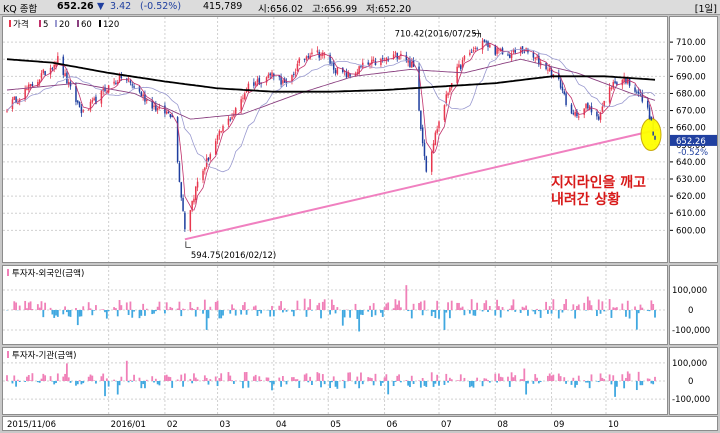  What do you see at coordinates (446, 425) in the screenshot?
I see `date-tick-label: 07` at bounding box center [446, 425].